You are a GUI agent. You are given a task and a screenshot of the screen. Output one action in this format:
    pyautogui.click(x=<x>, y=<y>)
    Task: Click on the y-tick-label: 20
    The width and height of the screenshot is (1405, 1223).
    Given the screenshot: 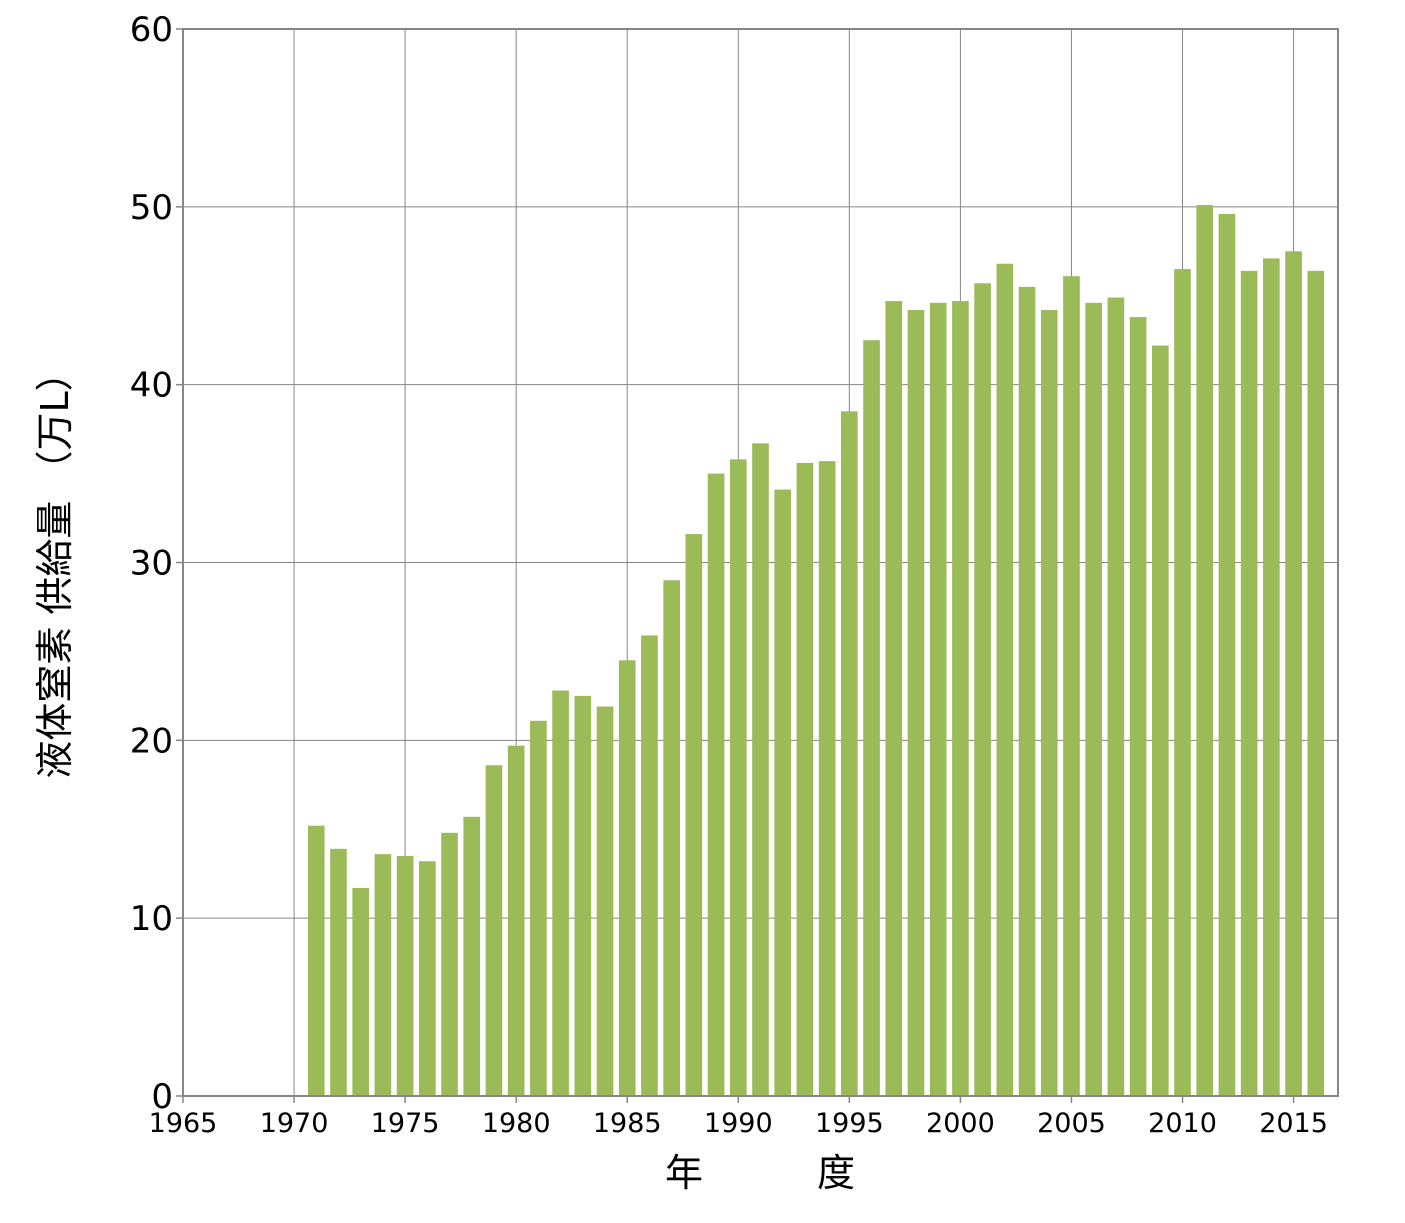 What is the action you would take?
    pyautogui.click(x=151, y=741)
    